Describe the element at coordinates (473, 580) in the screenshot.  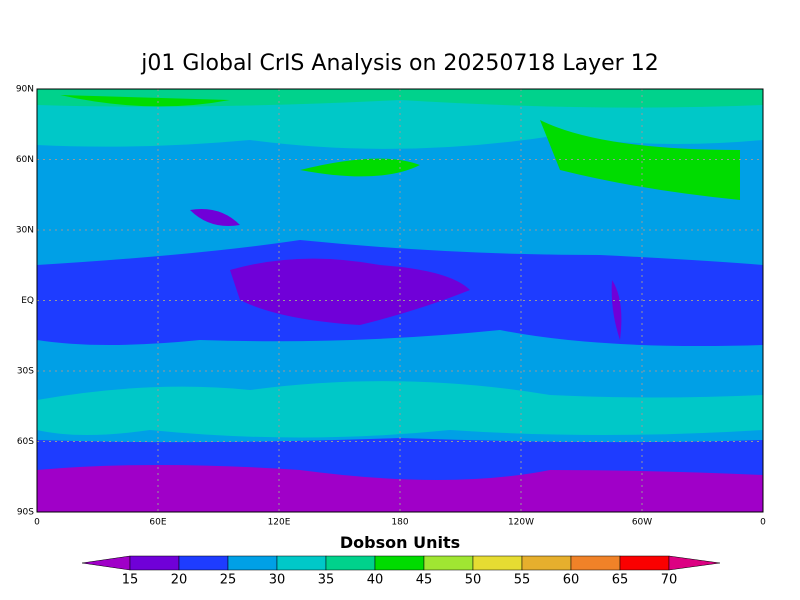
I see `colorbar-level: 50` at that location.